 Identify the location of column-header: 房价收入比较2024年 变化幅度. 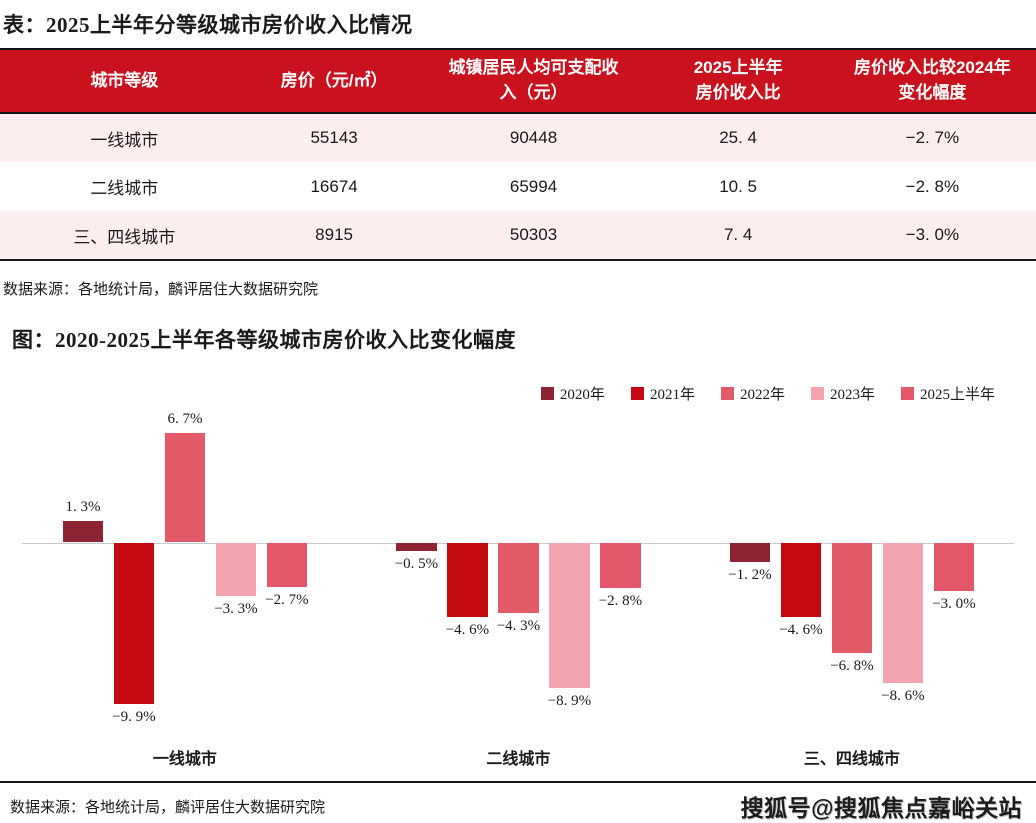
(932, 81).